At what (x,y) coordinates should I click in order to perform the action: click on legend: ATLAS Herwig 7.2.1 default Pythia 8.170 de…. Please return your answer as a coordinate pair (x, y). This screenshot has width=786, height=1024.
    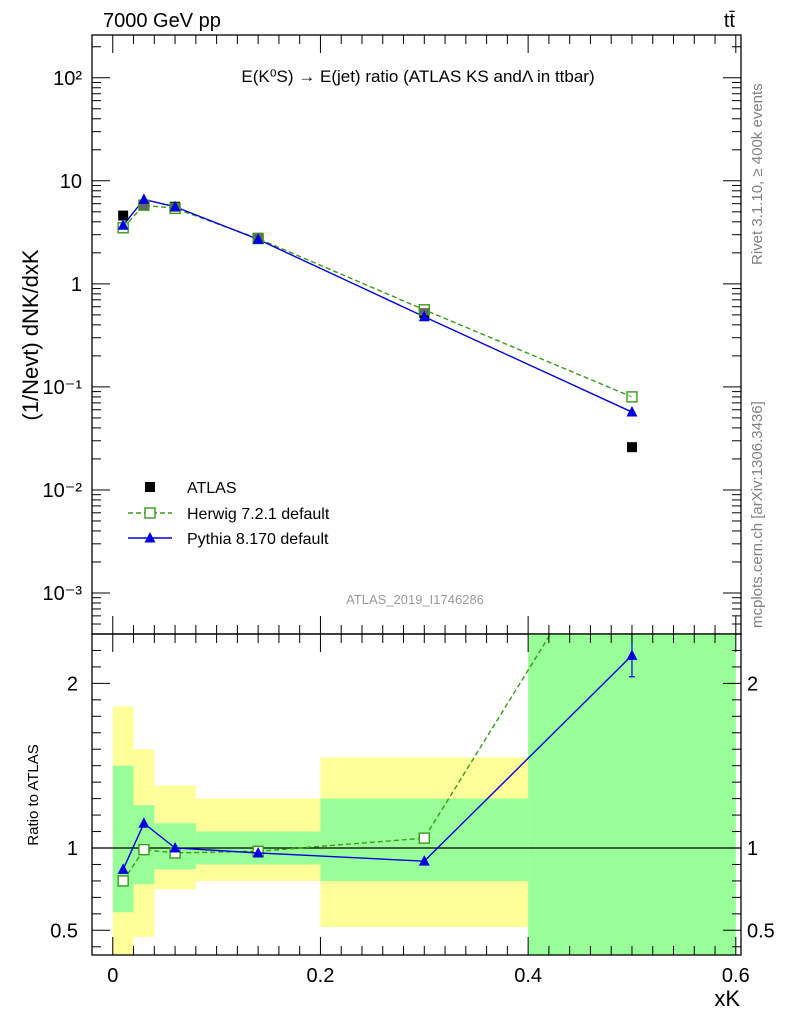
    Looking at the image, I should click on (229, 514).